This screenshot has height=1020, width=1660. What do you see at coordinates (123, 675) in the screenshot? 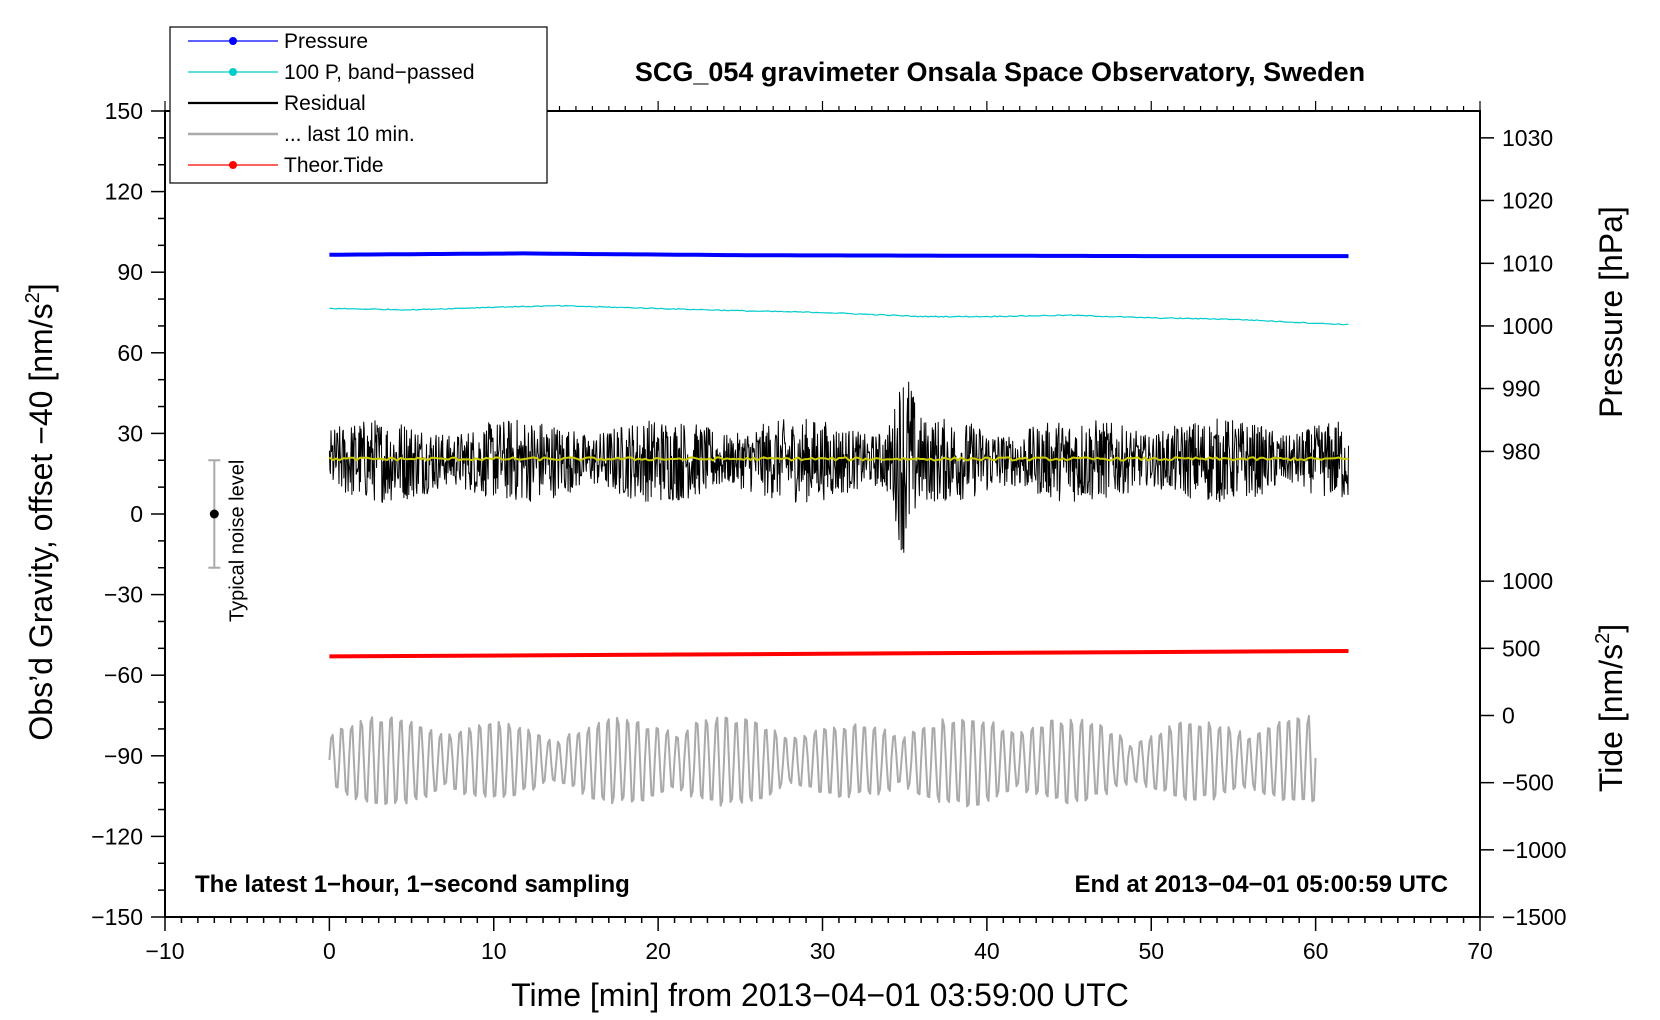
I see `y-left-tick-label: −60` at bounding box center [123, 675].